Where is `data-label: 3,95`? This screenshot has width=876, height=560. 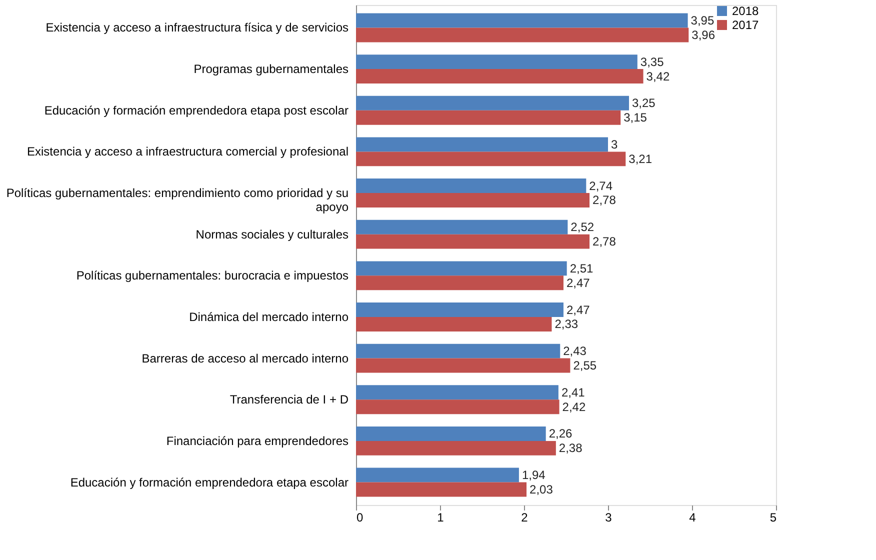
data-label: 3,95 is located at coordinates (702, 20).